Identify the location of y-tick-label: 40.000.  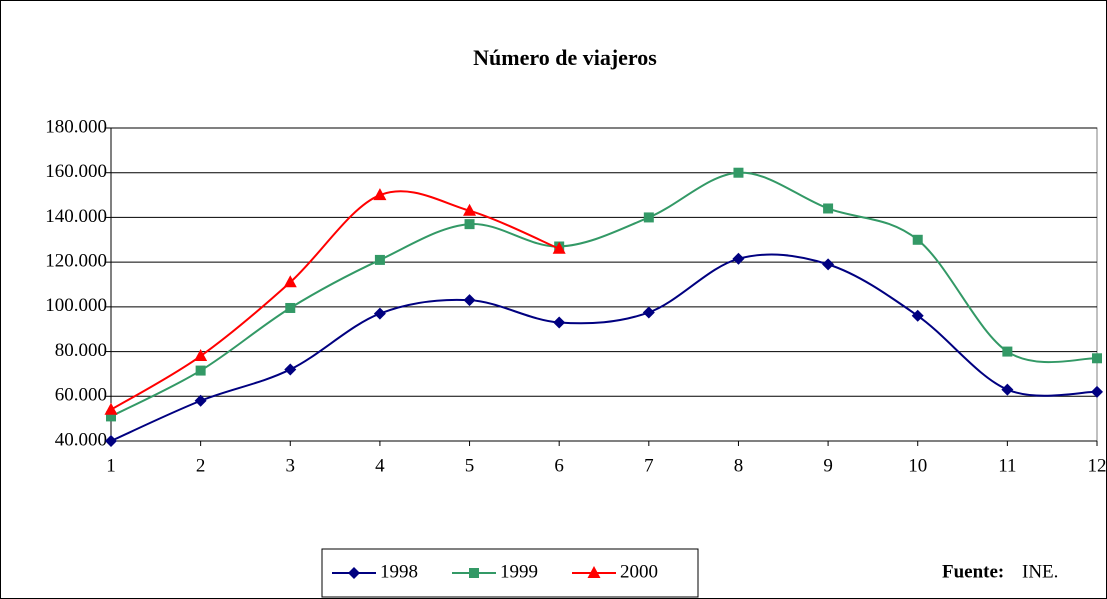
(81, 439).